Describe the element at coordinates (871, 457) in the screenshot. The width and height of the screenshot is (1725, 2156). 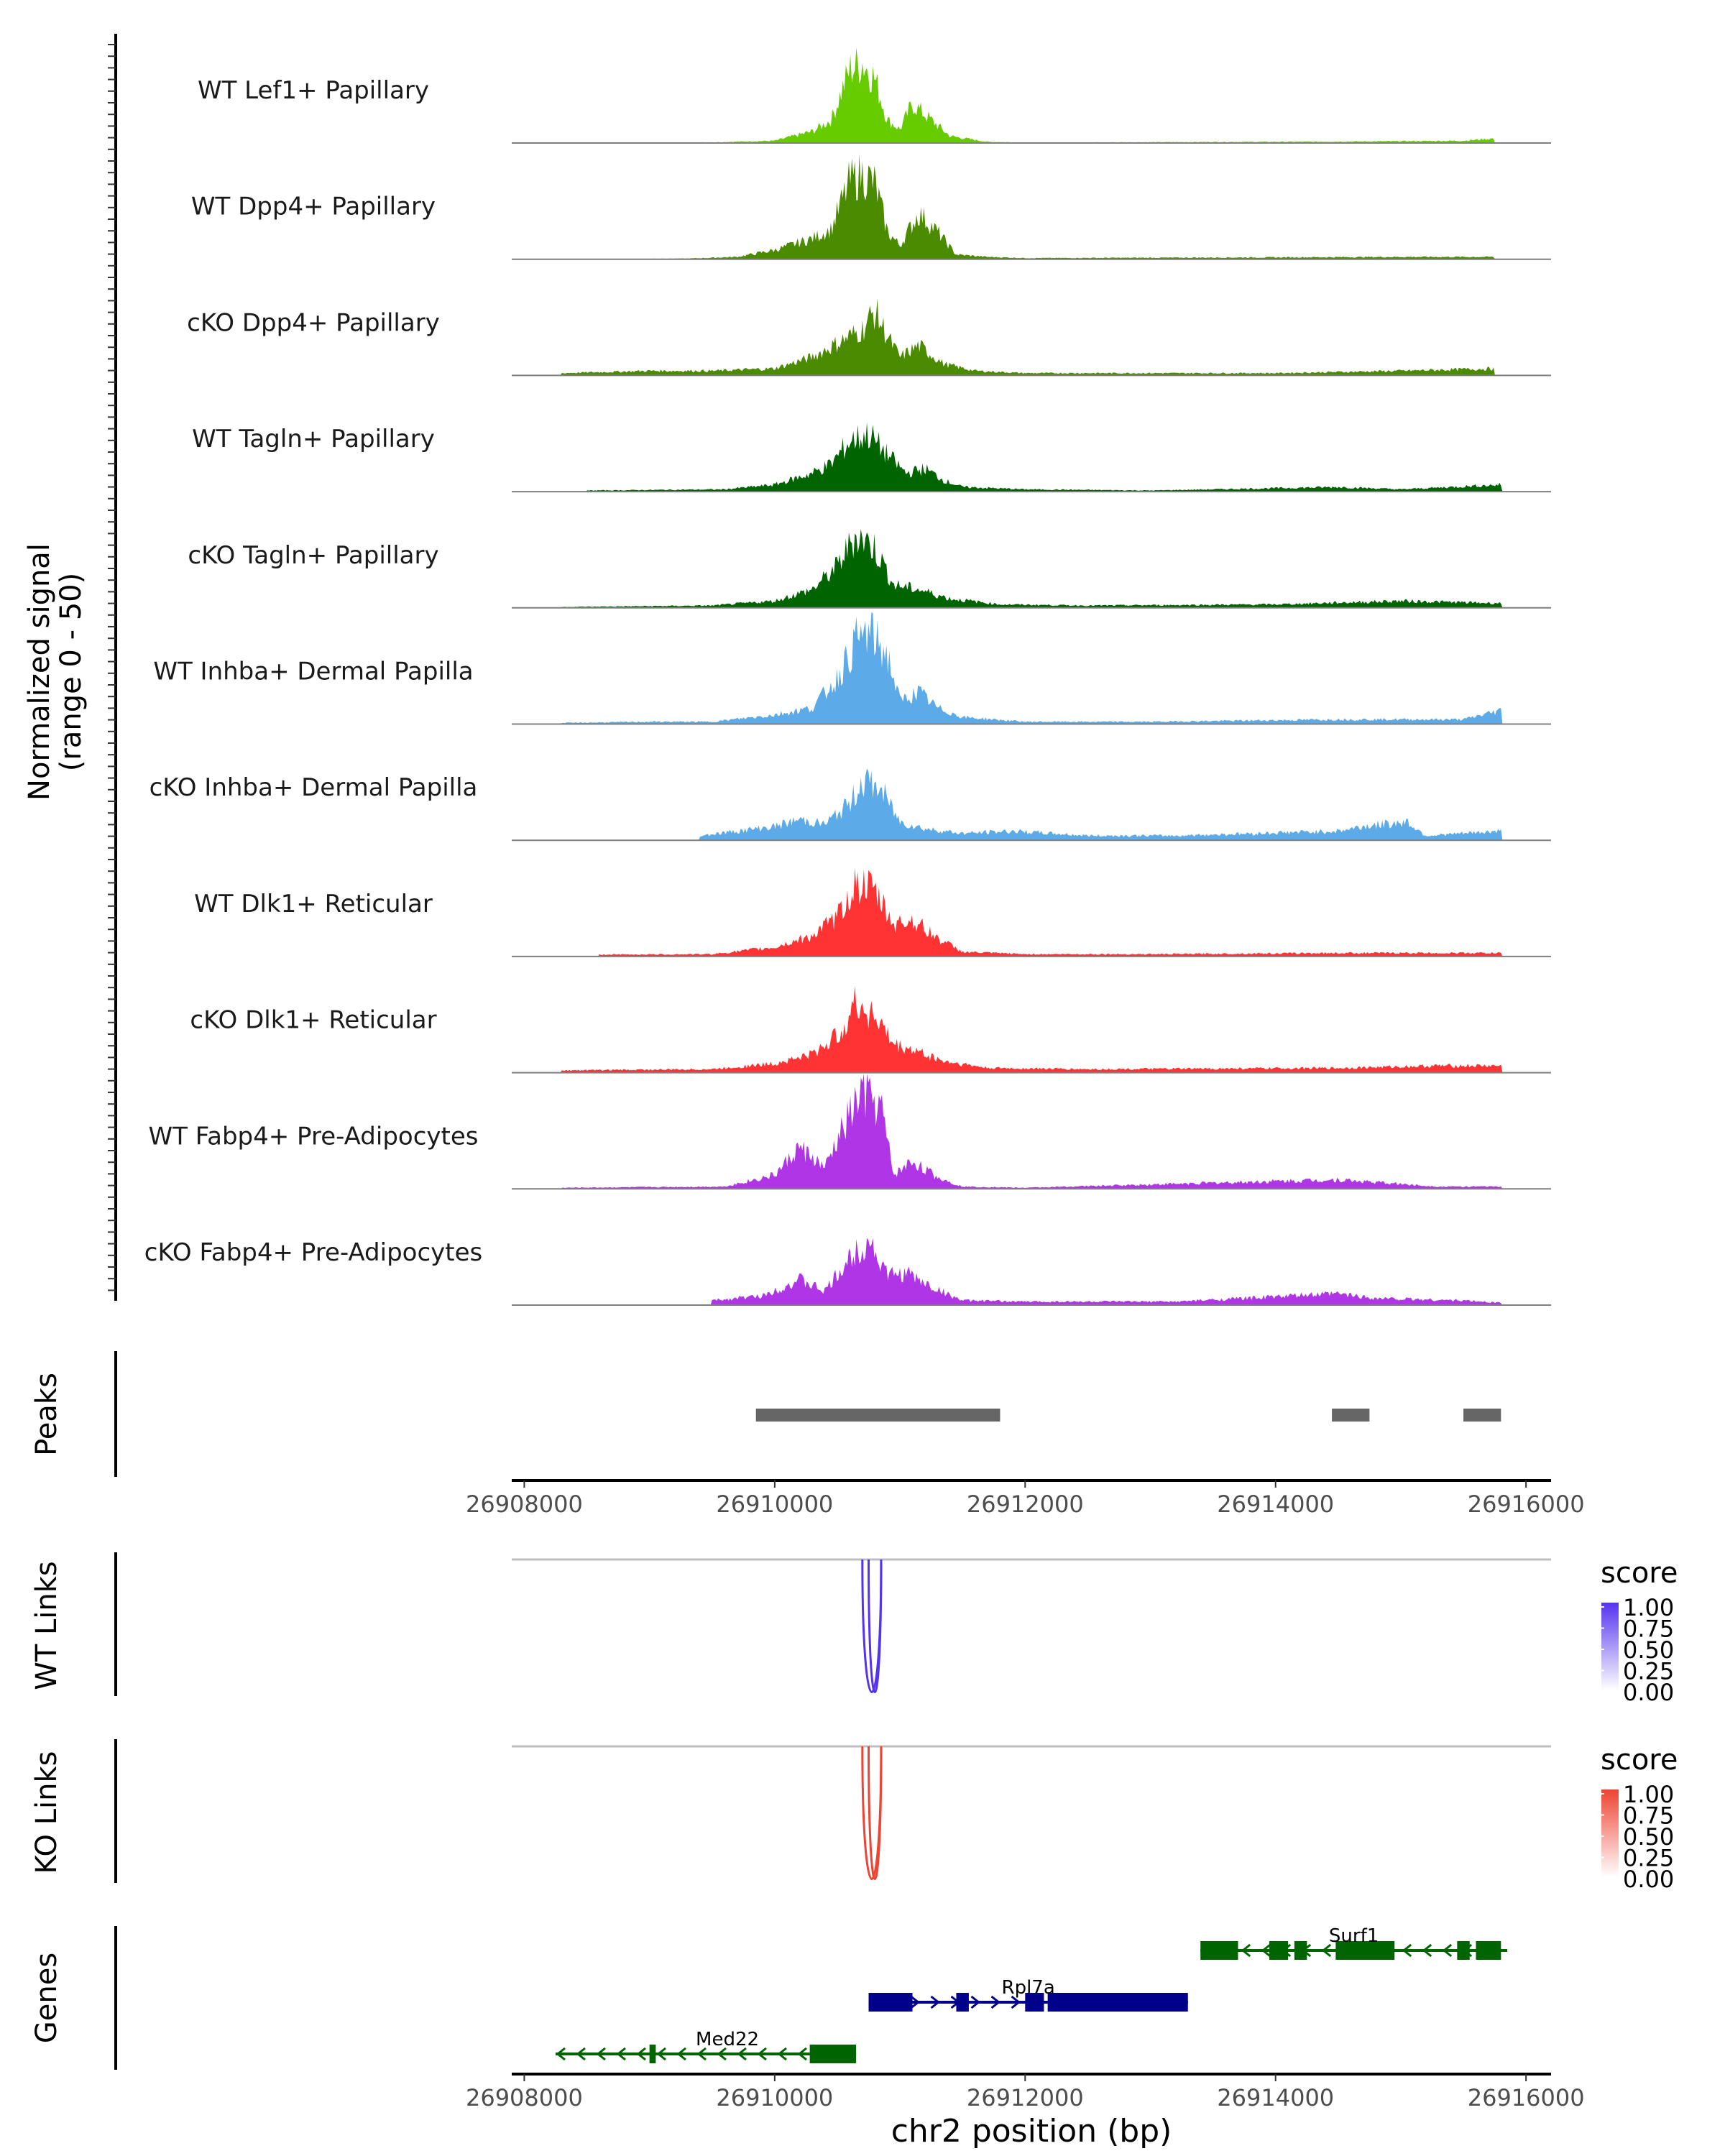
I see `track-wt-tagln-papillary: WT Tagln+ Papillary` at that location.